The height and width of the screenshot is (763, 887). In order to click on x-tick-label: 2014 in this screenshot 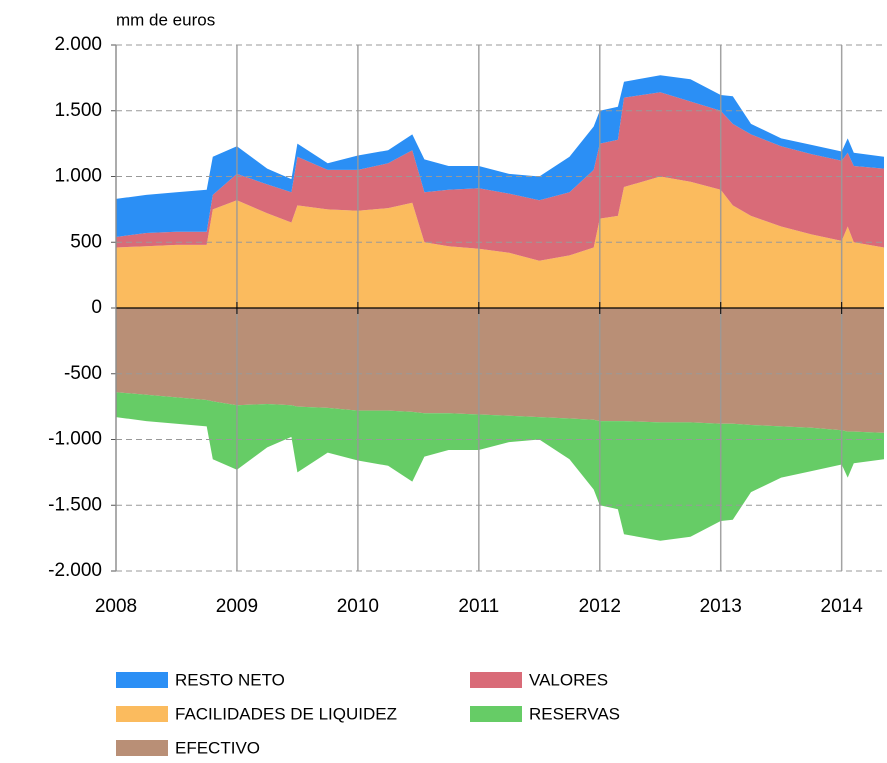, I will do `click(842, 606)`.